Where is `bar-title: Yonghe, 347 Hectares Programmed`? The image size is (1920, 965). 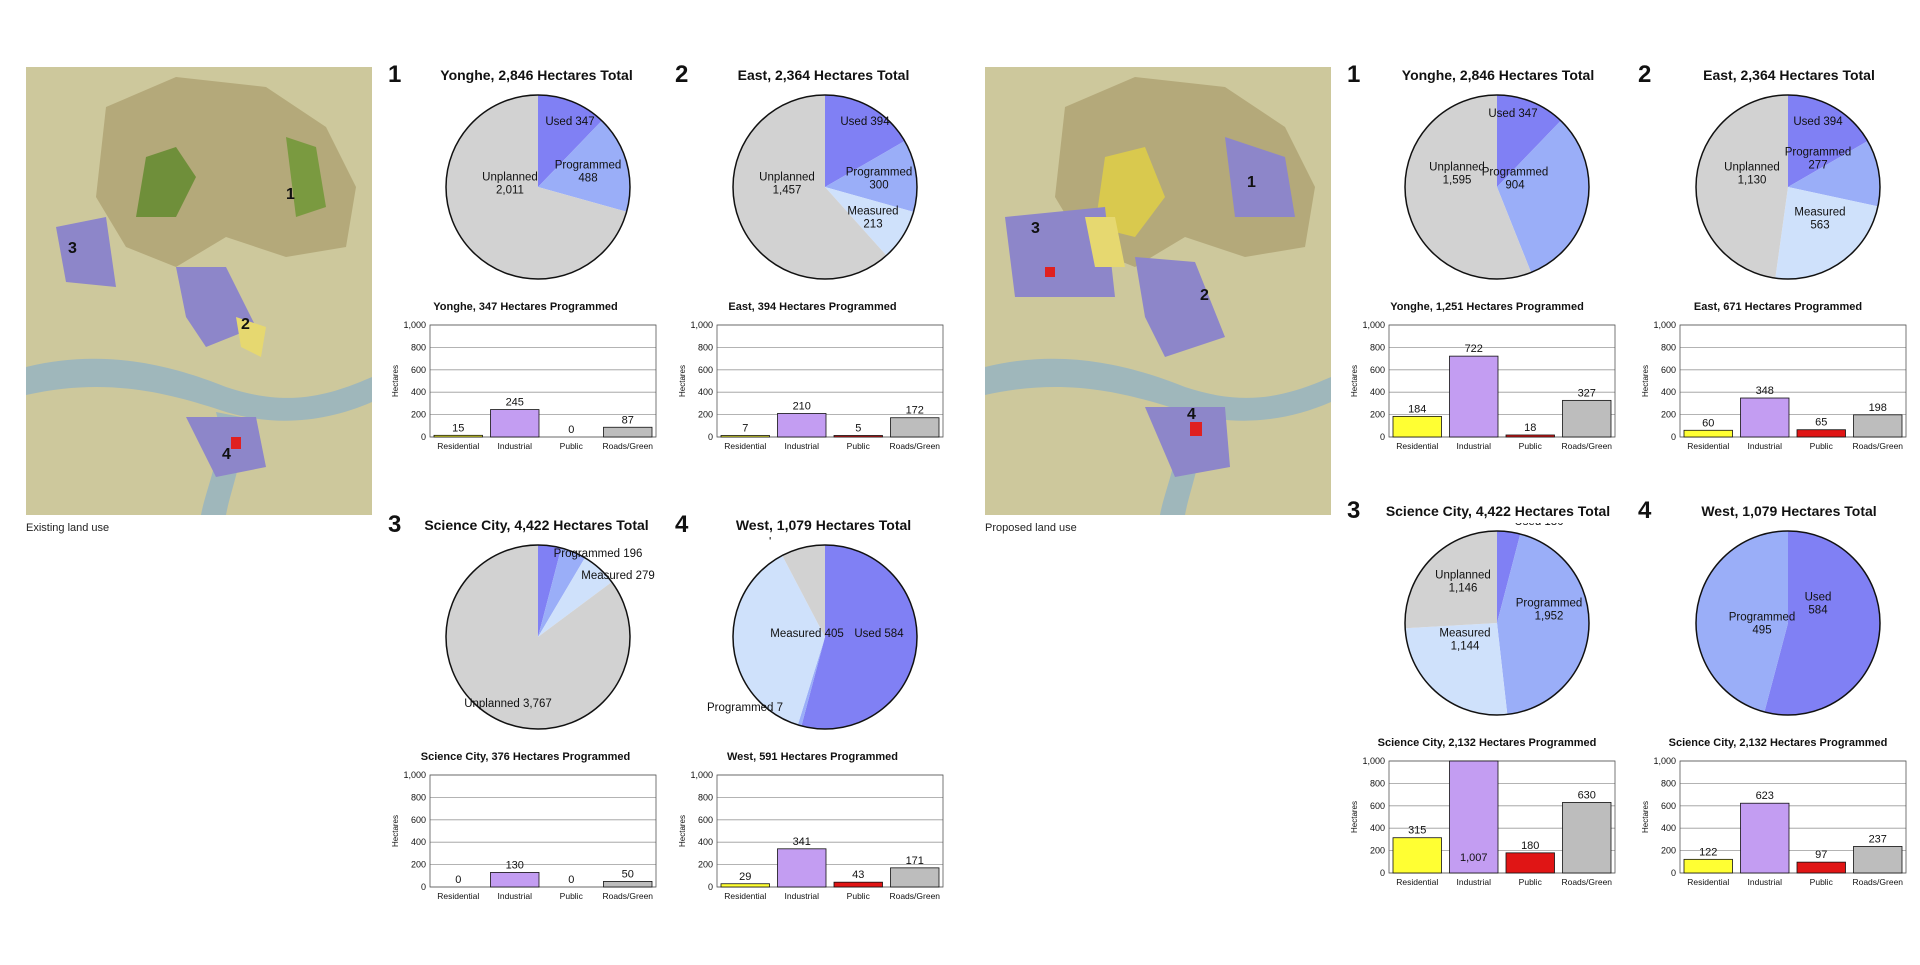 bar-title: Yonghe, 347 Hectares Programmed is located at coordinates (525, 307).